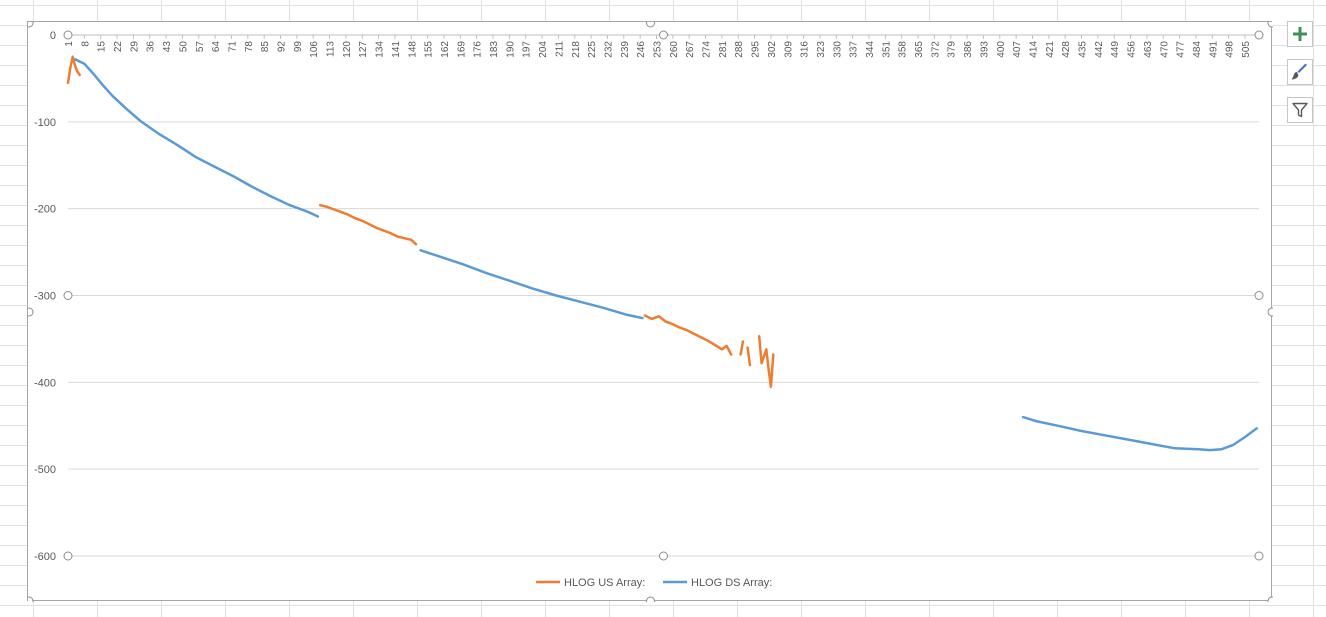  What do you see at coordinates (805, 49) in the screenshot?
I see `x-tick-label: 316` at bounding box center [805, 49].